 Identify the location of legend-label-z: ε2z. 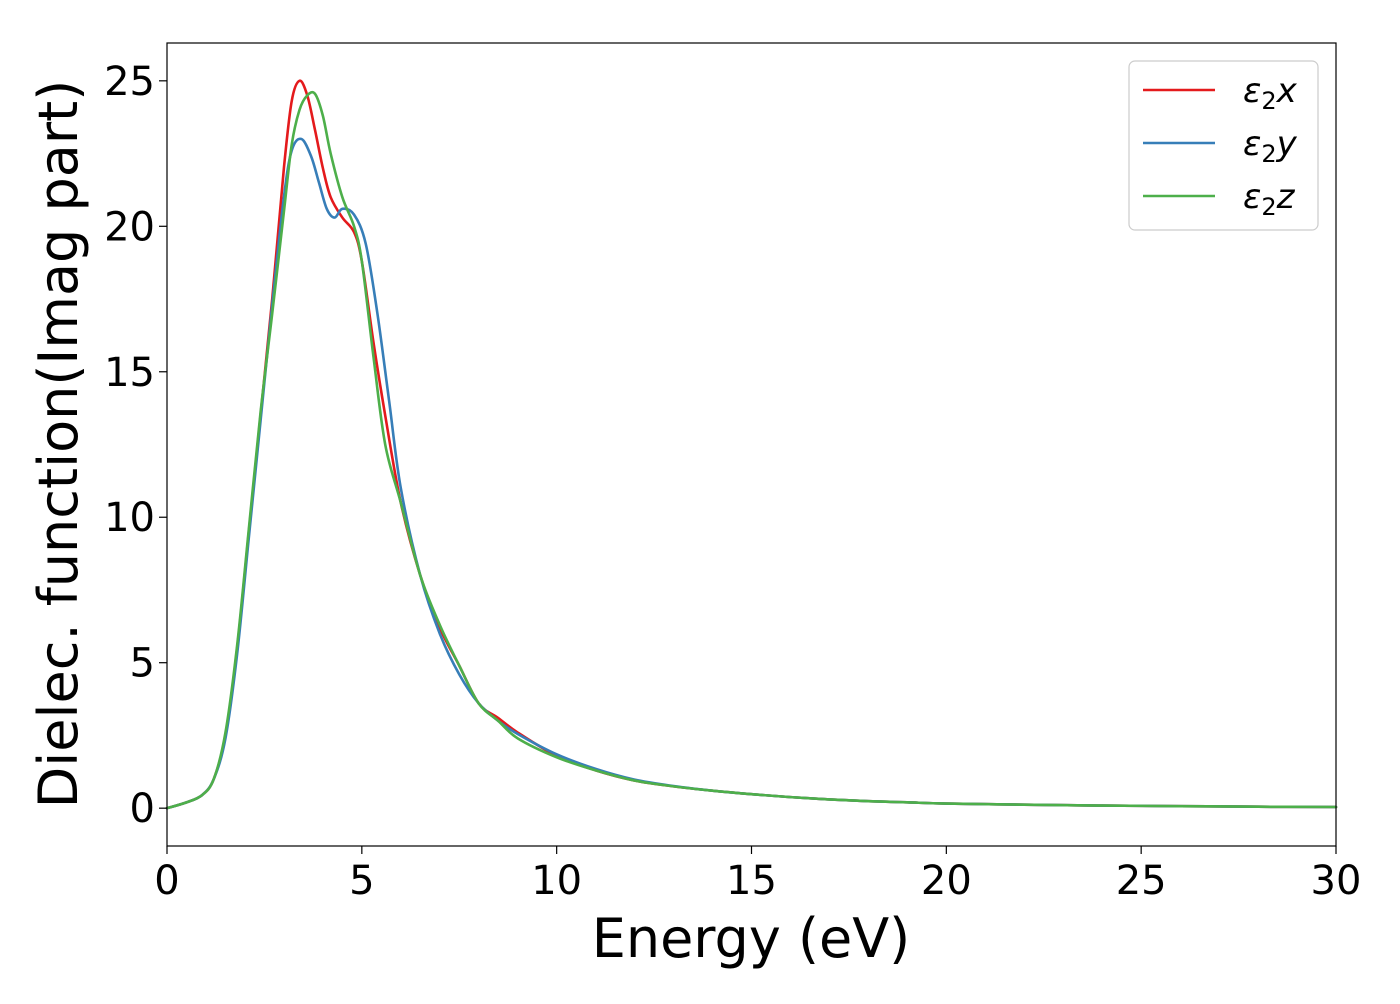
(1269, 199).